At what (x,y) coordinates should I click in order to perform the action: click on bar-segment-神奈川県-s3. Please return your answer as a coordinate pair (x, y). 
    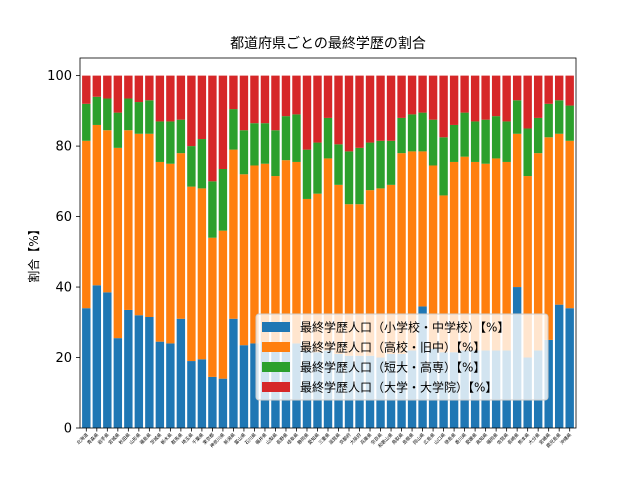
    Looking at the image, I should click on (223, 122).